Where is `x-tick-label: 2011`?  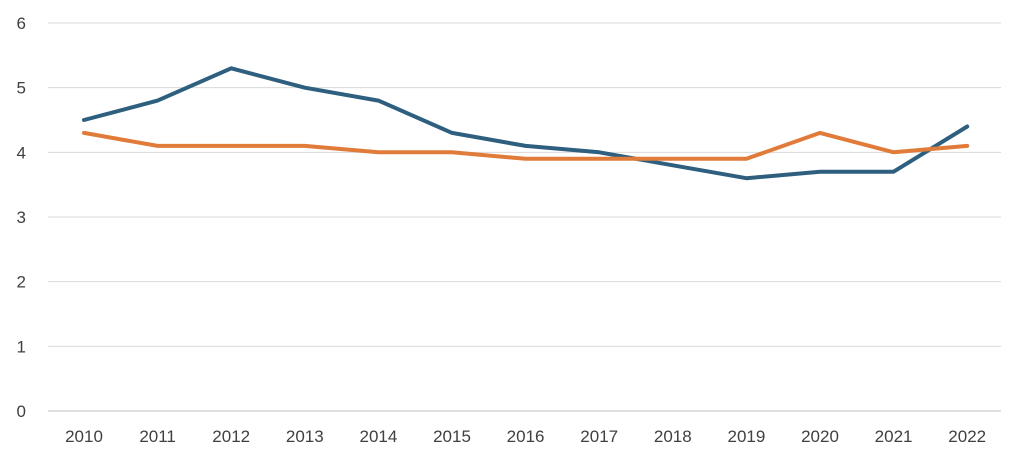 x-tick-label: 2011 is located at coordinates (157, 436).